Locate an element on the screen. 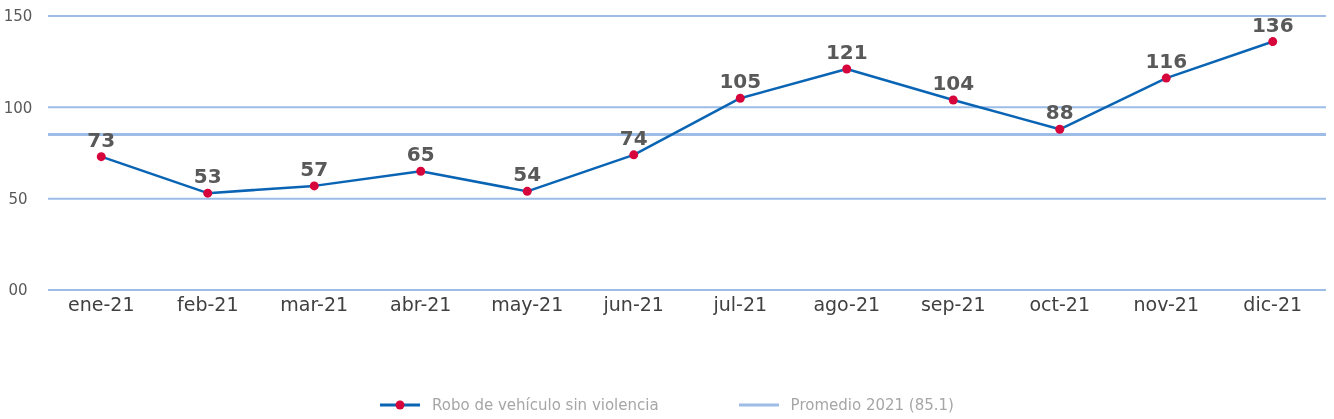  data-label: 57 is located at coordinates (314, 168).